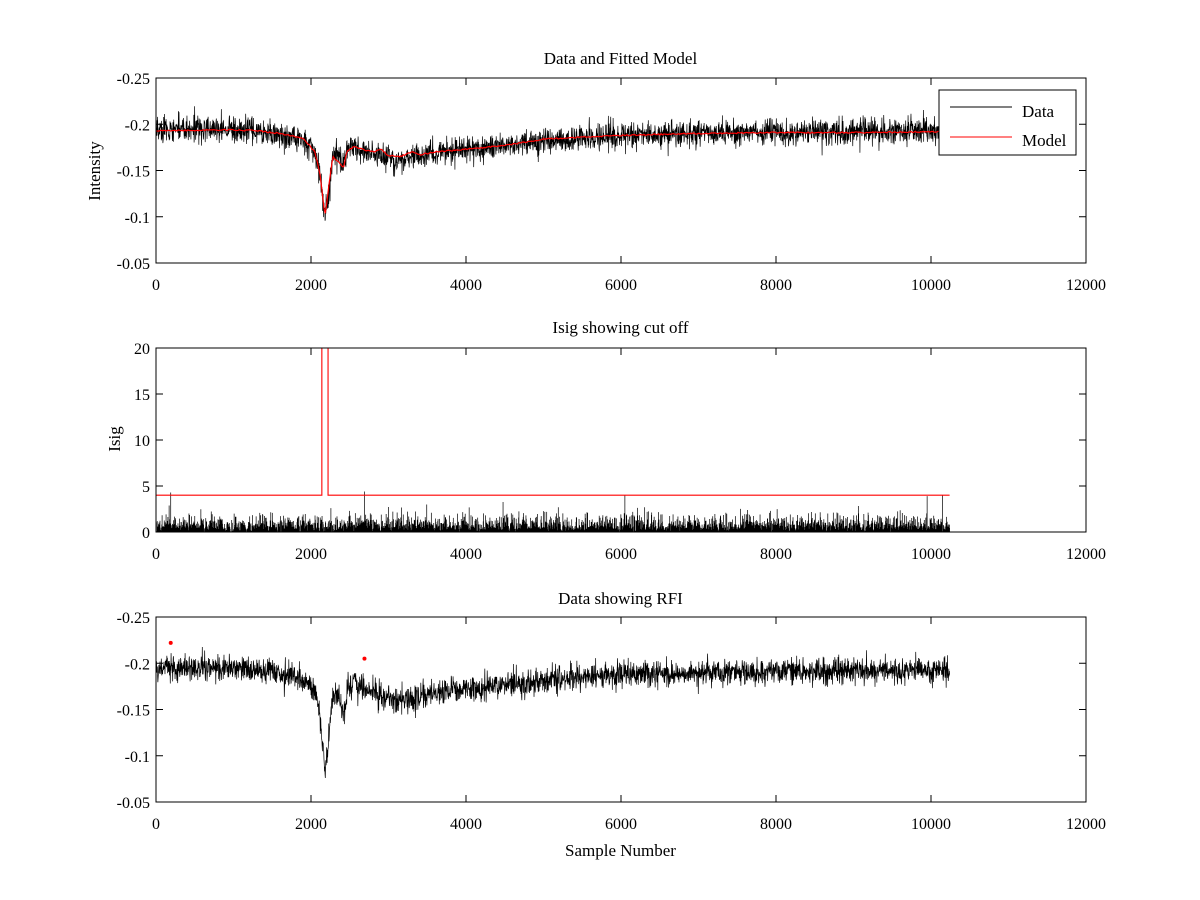 The width and height of the screenshot is (1200, 900). Describe the element at coordinates (553, 171) in the screenshot. I see `model-line` at that location.